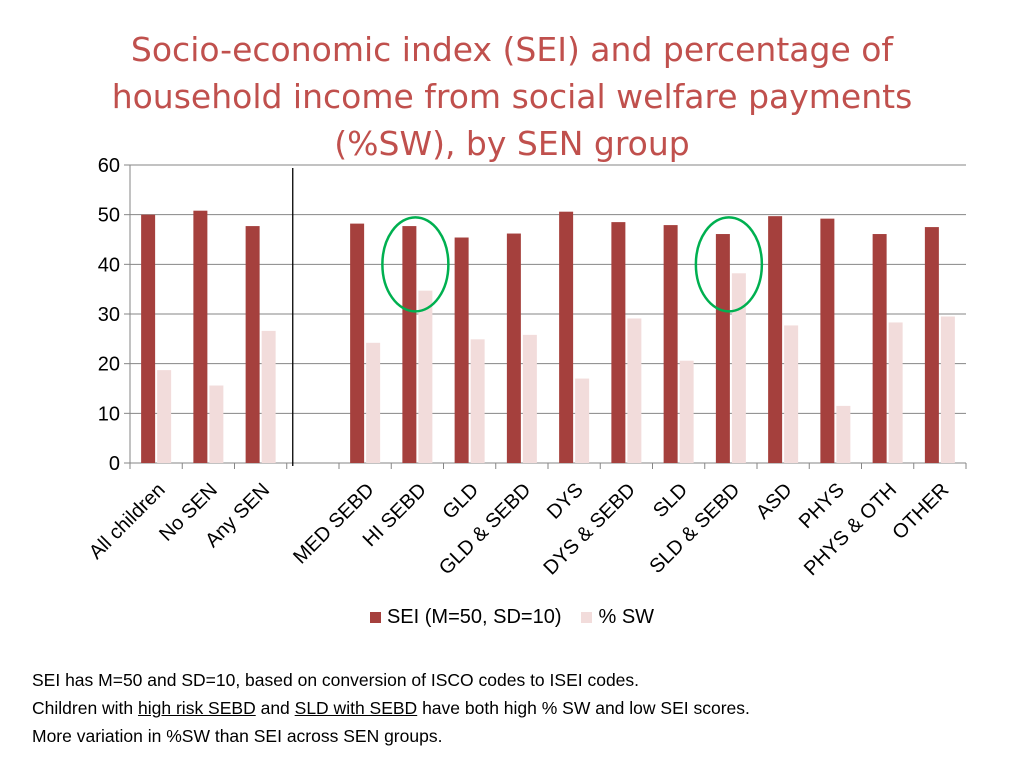 This screenshot has width=1024, height=768. What do you see at coordinates (850, 529) in the screenshot?
I see `x-tick-label: PHYS & OTH` at bounding box center [850, 529].